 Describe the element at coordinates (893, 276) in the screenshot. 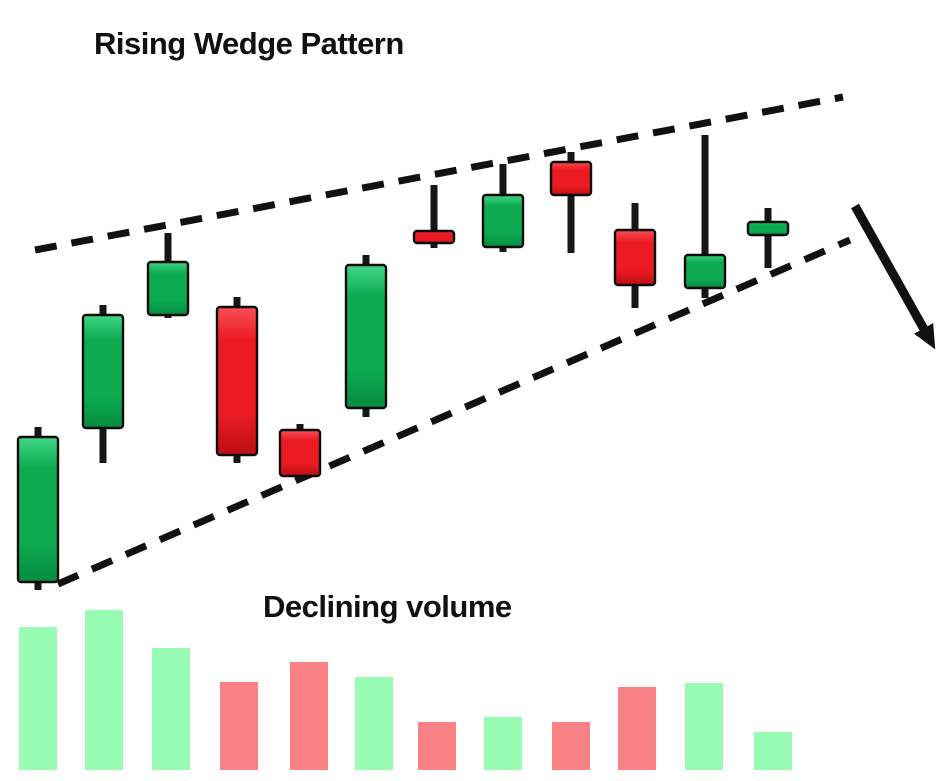

I see `breakout-arrow` at that location.